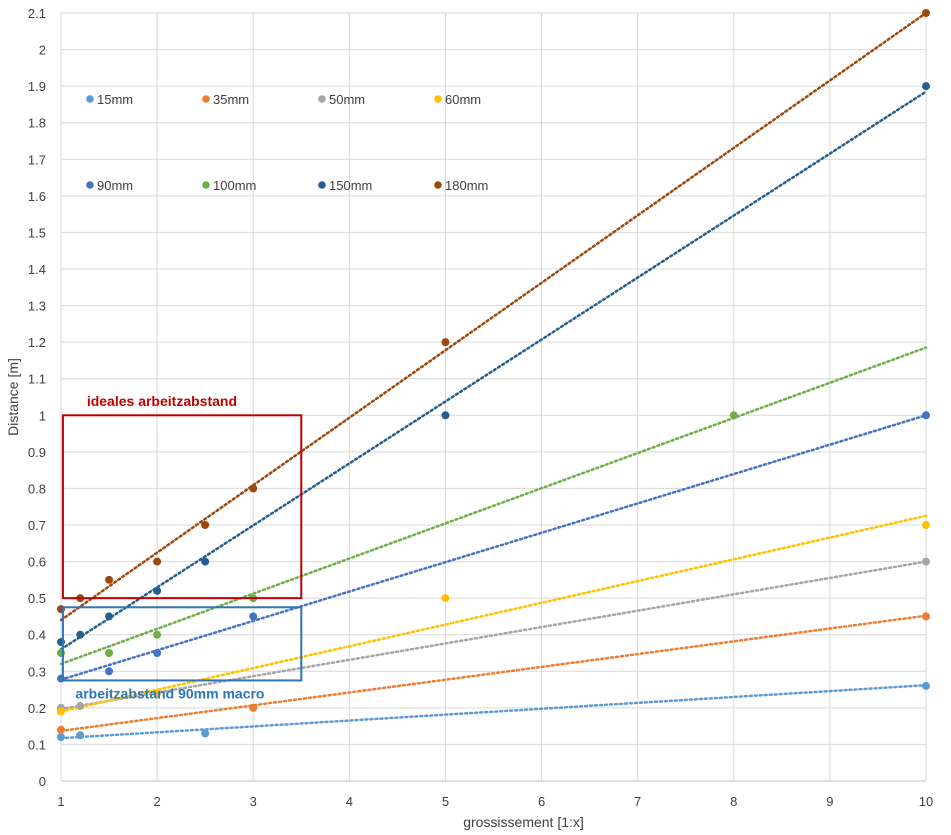  What do you see at coordinates (169, 694) in the screenshot?
I see `annotation-label: arbeitzabstand 90mm macro` at bounding box center [169, 694].